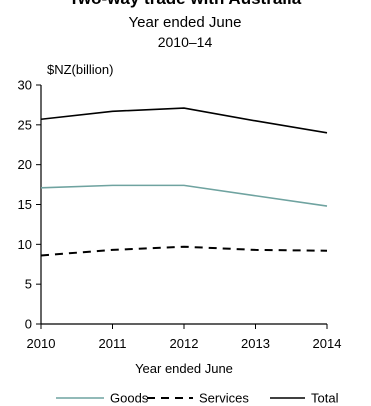 The height and width of the screenshot is (406, 371). Describe the element at coordinates (184, 251) in the screenshot. I see `series-line-services` at that location.